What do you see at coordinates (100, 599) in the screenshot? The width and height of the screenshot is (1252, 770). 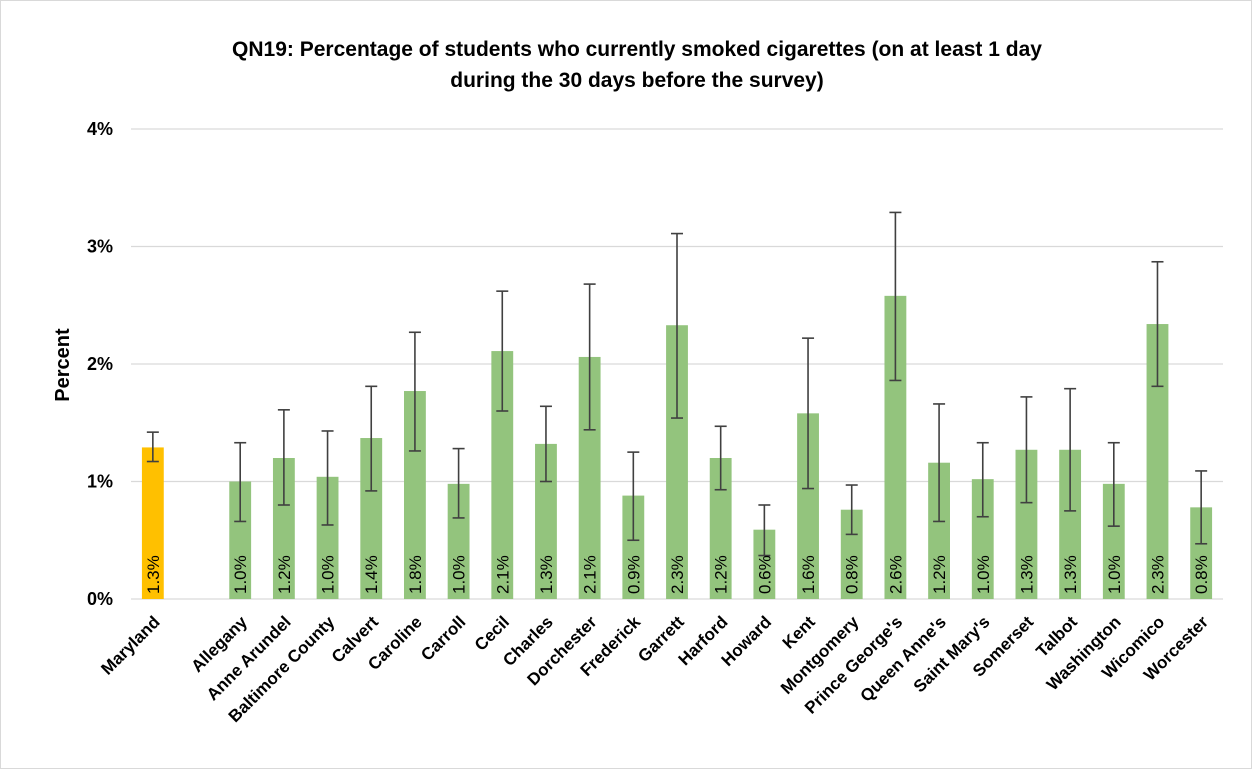 I see `y-tick-label: 0%` at bounding box center [100, 599].